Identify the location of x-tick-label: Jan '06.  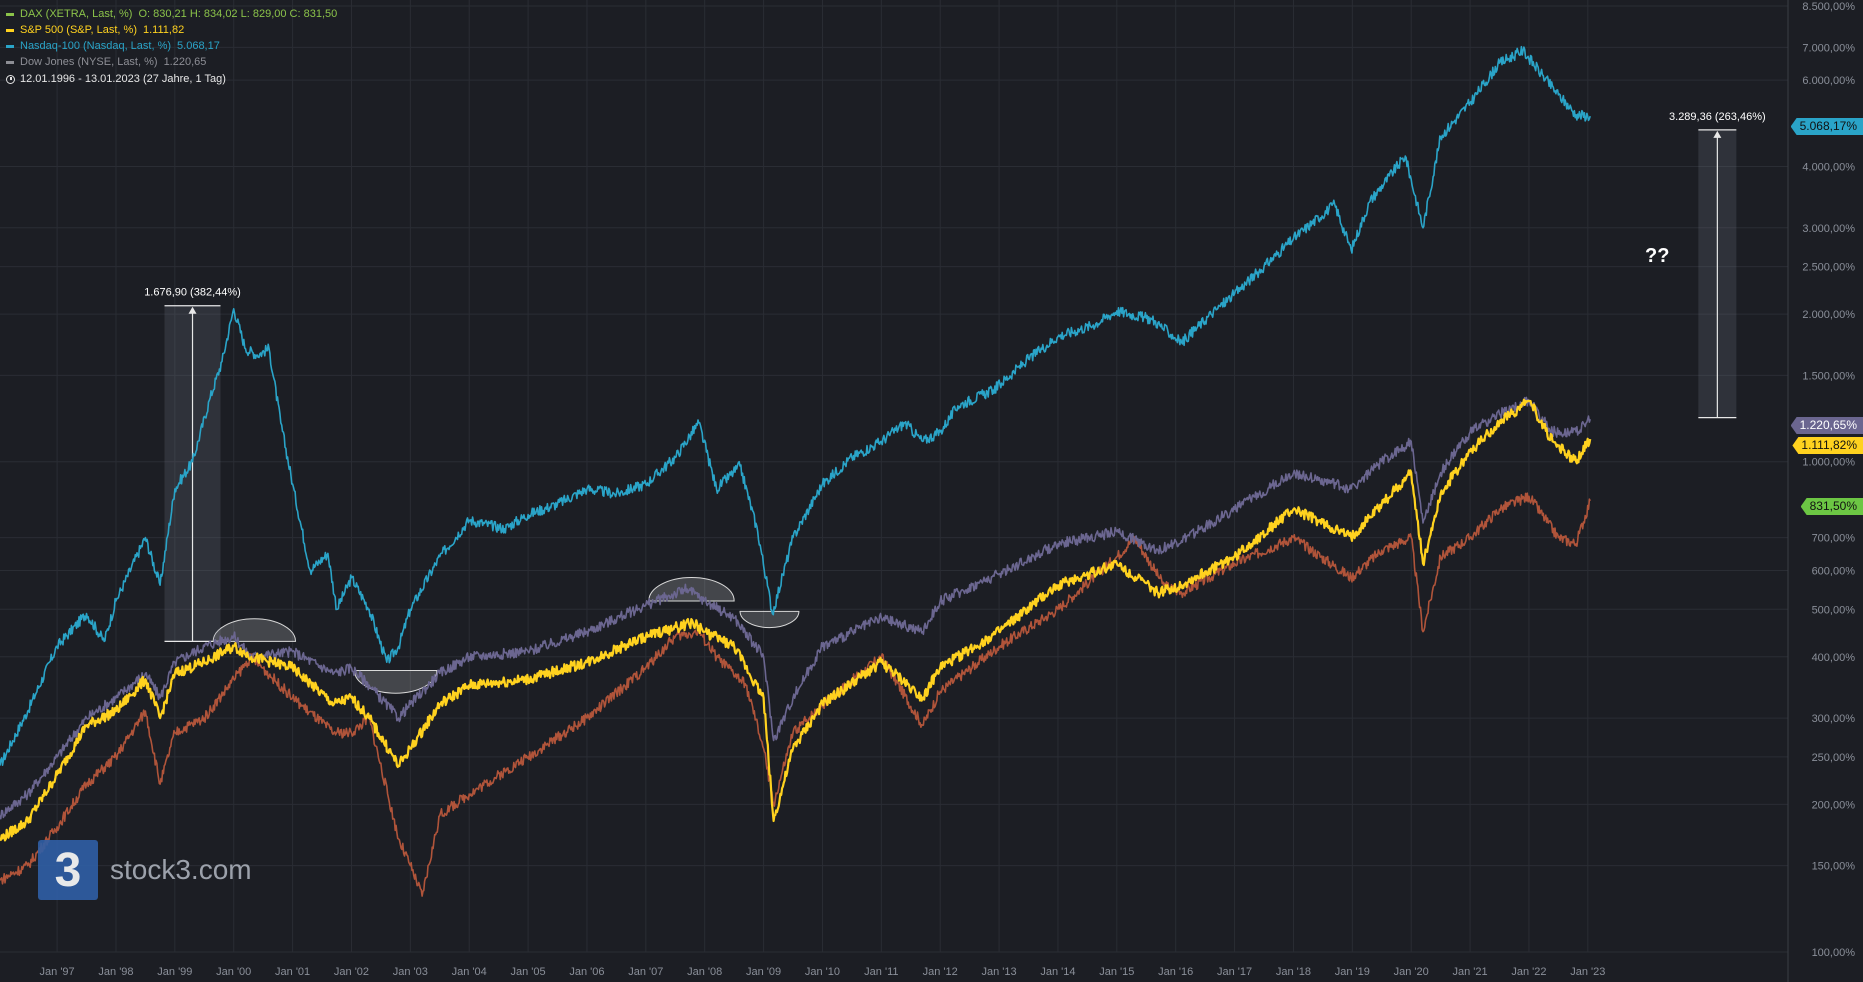
(586, 972).